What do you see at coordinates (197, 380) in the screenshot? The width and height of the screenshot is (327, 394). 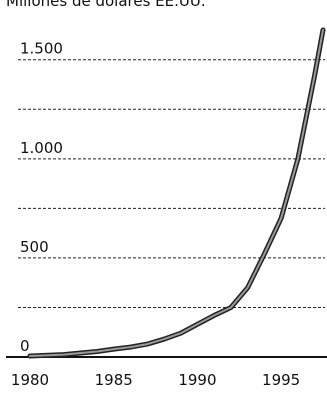 I see `x-tick-label: 1990` at bounding box center [197, 380].